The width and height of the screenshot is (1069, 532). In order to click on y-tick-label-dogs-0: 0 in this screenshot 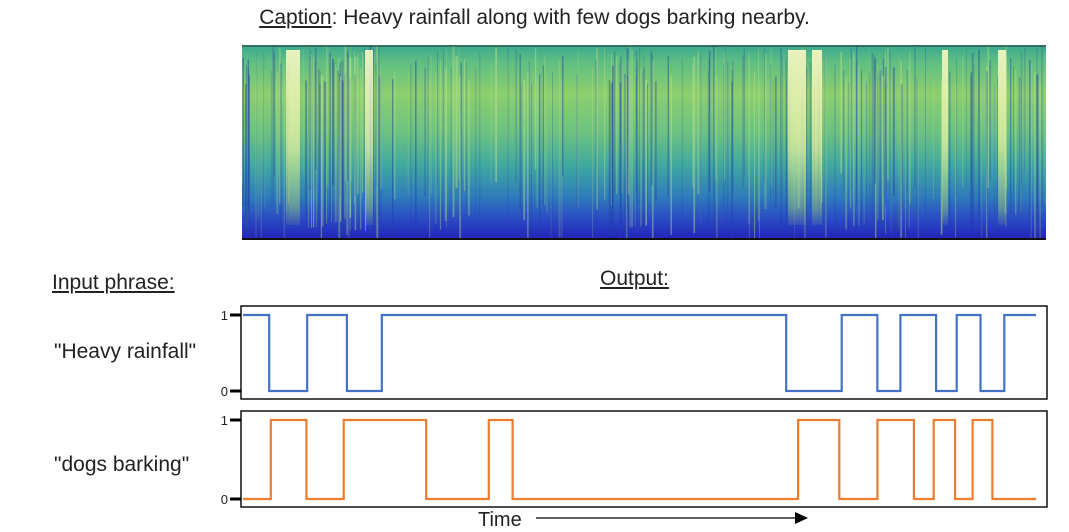, I will do `click(224, 499)`.